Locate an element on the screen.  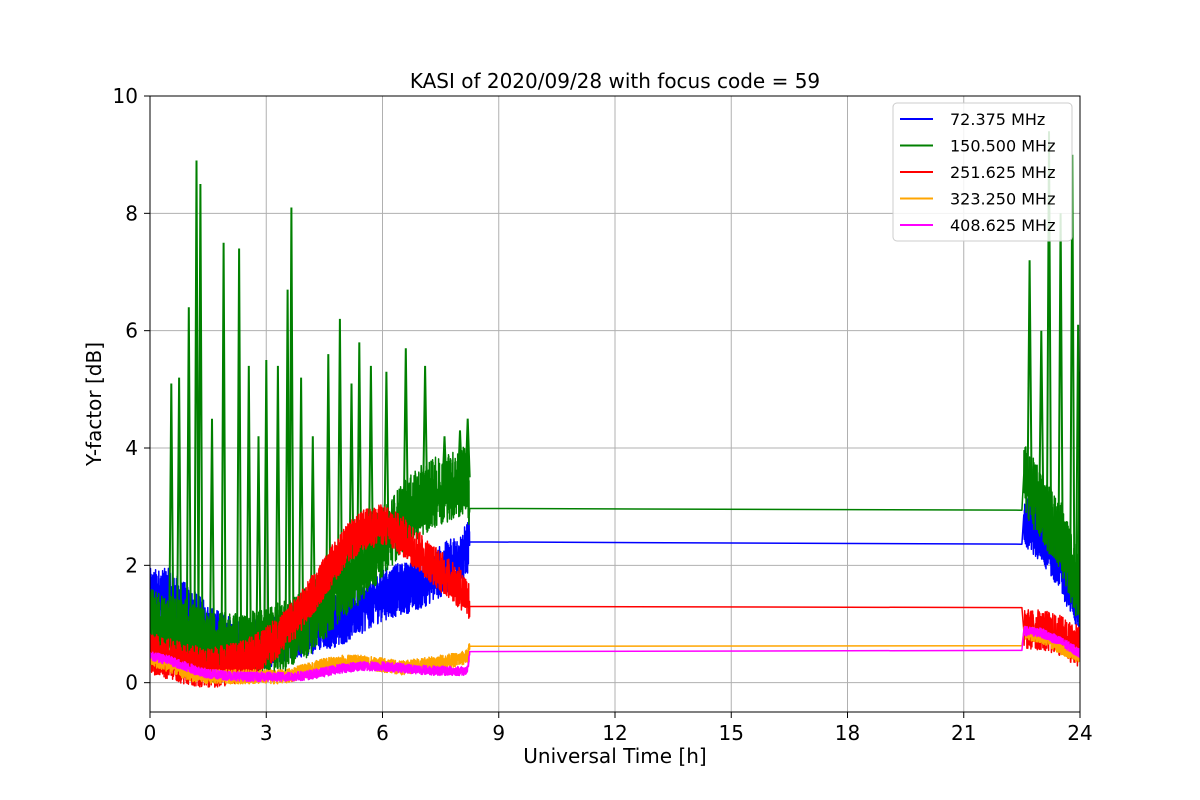
x-tick-label: 18 is located at coordinates (847, 733).